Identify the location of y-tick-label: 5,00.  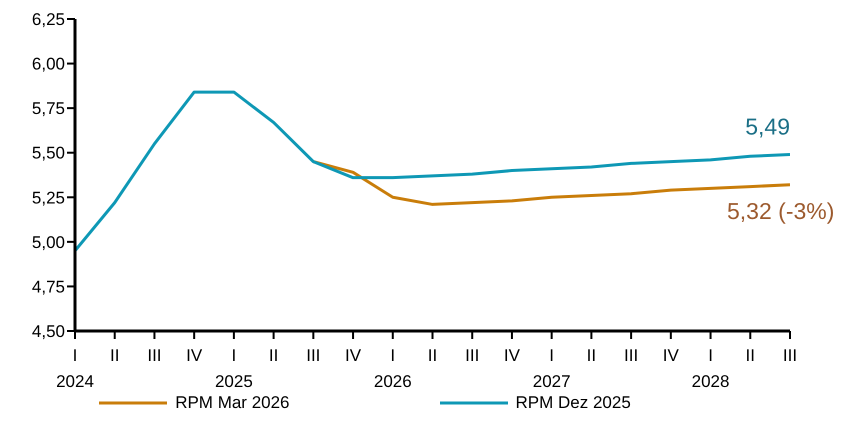
(48, 242).